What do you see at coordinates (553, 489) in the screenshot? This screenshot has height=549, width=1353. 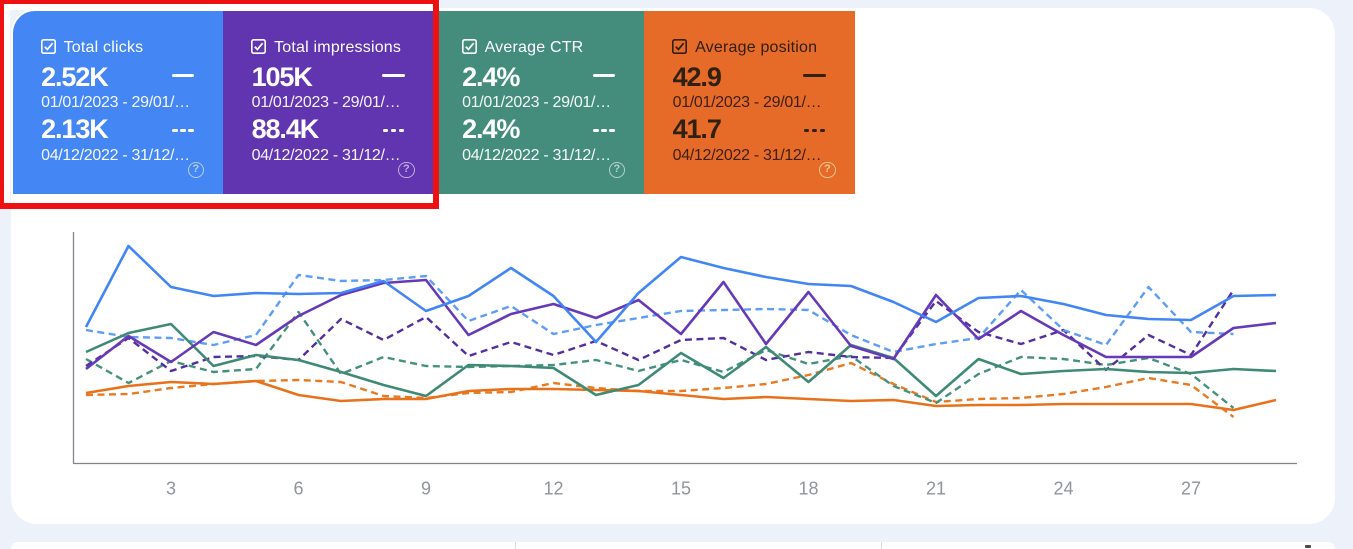 I see `svg-text: 12` at bounding box center [553, 489].